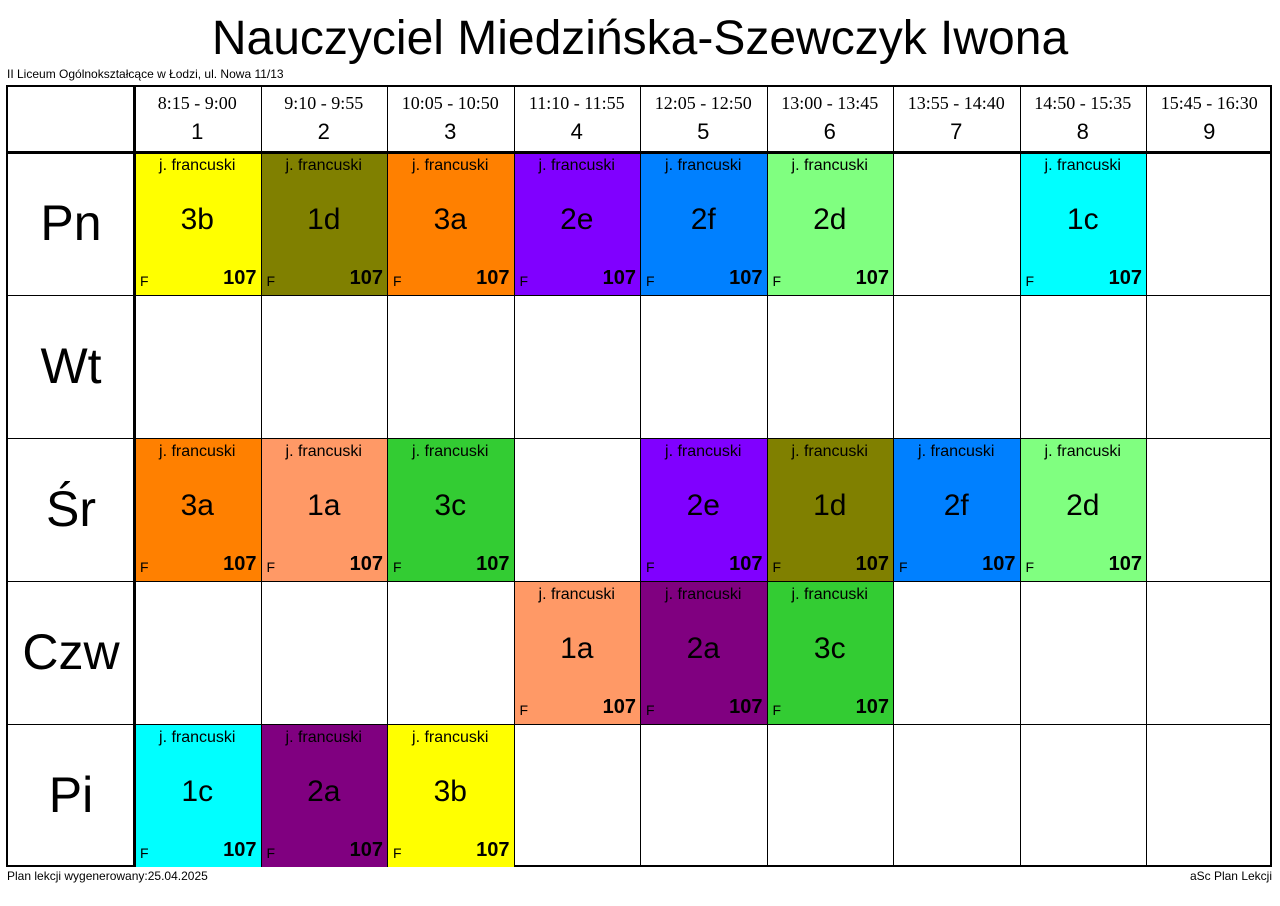  What do you see at coordinates (71, 223) in the screenshot?
I see `day-label: Pn` at bounding box center [71, 223].